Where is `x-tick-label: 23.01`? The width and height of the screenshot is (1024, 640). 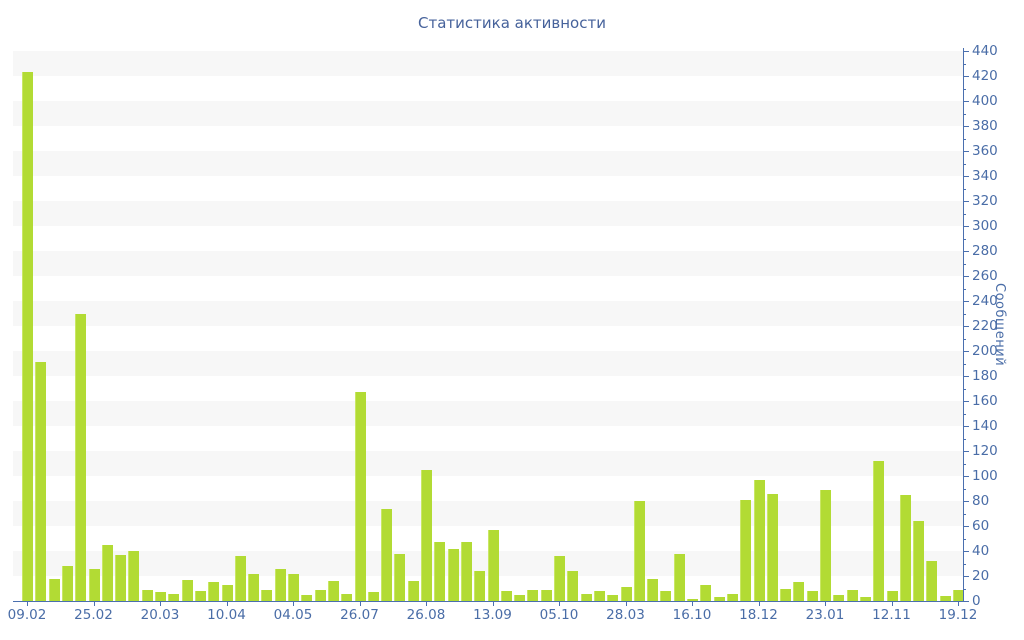 x-tick-label: 23.01 is located at coordinates (825, 615).